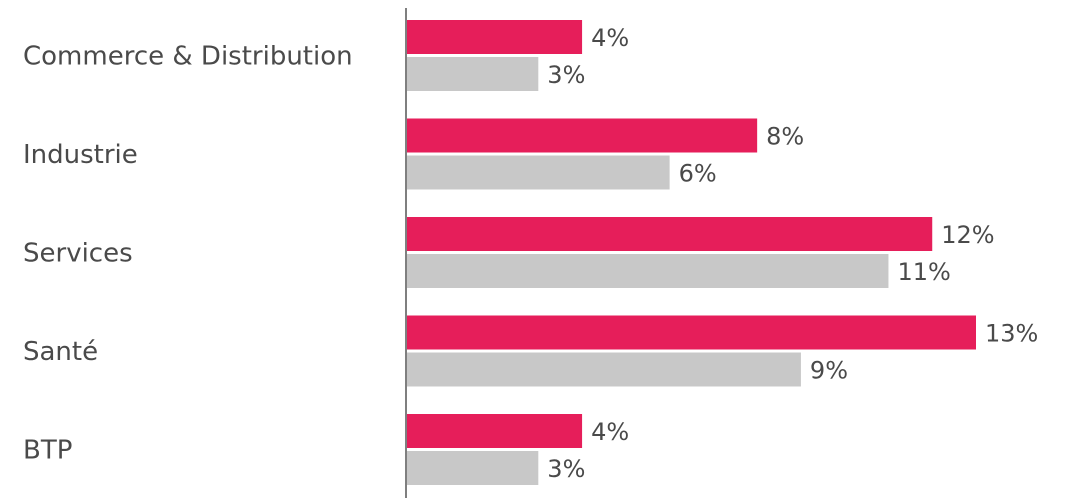 Image resolution: width=1066 pixels, height=498 pixels. Describe the element at coordinates (80, 155) in the screenshot. I see `category-label-industrie: Industrie` at that location.